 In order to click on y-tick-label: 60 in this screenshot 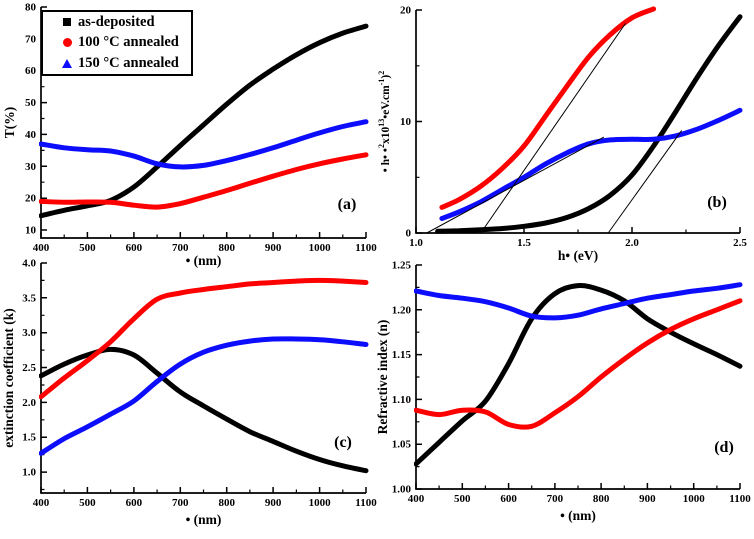, I will do `click(31, 71)`.